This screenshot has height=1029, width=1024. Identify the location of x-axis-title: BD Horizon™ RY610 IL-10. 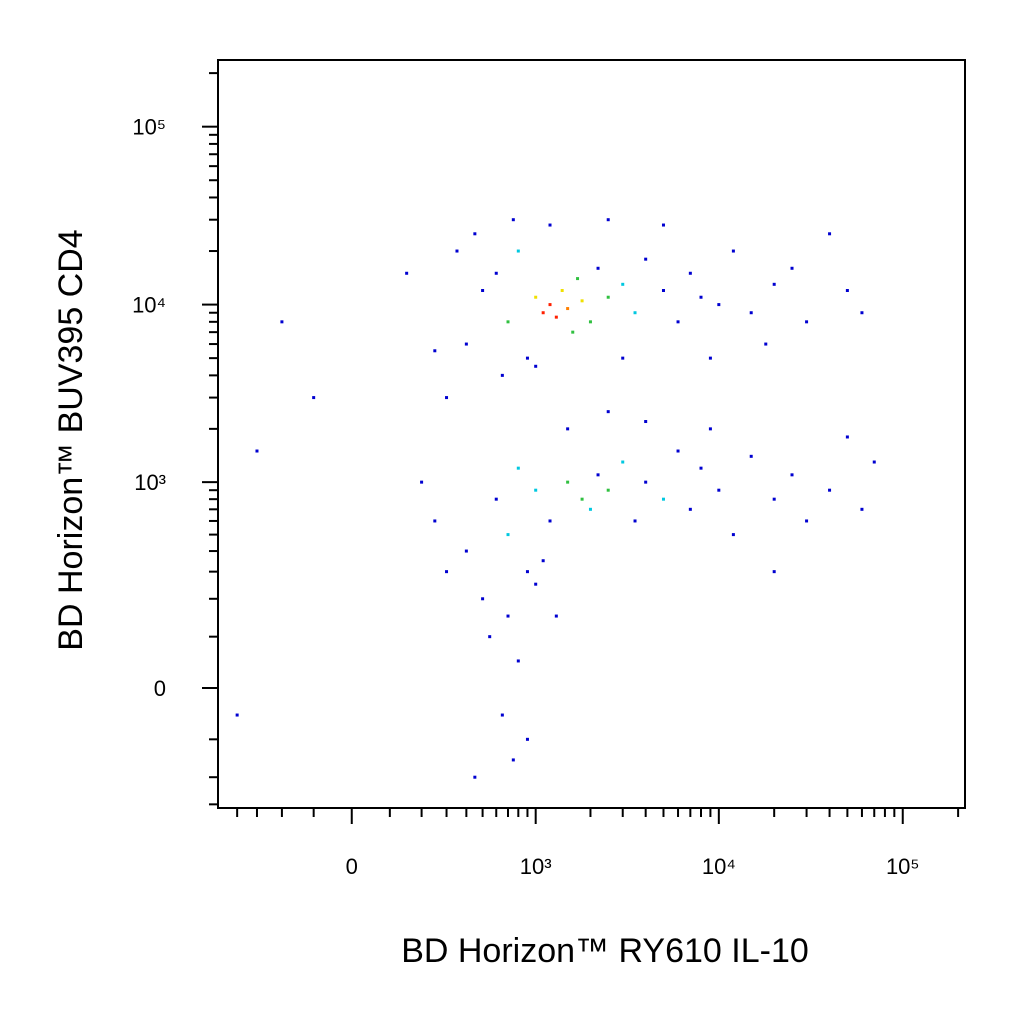
(605, 951).